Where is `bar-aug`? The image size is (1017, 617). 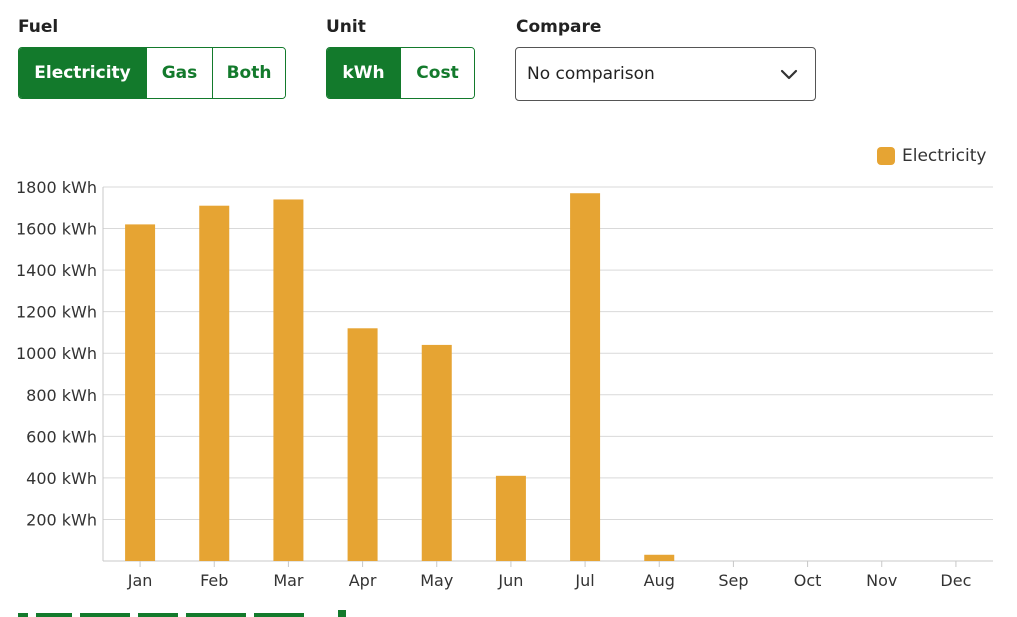 bar-aug is located at coordinates (659, 557).